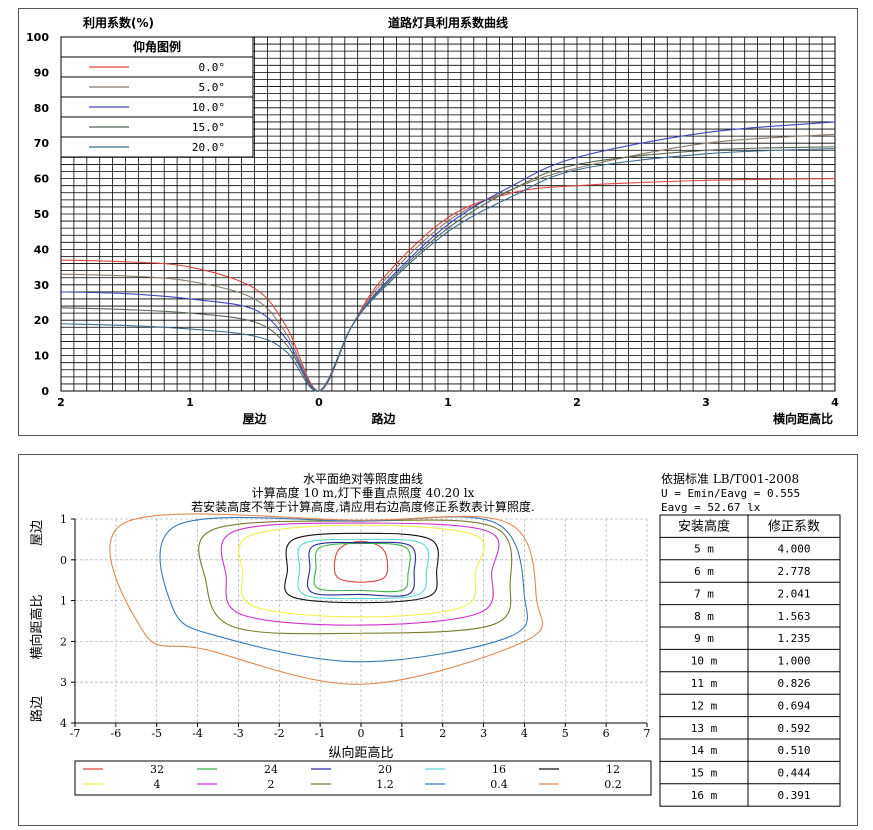 This screenshot has width=873, height=830. What do you see at coordinates (704, 728) in the screenshot?
I see `correction-table-cell: 13 m` at bounding box center [704, 728].